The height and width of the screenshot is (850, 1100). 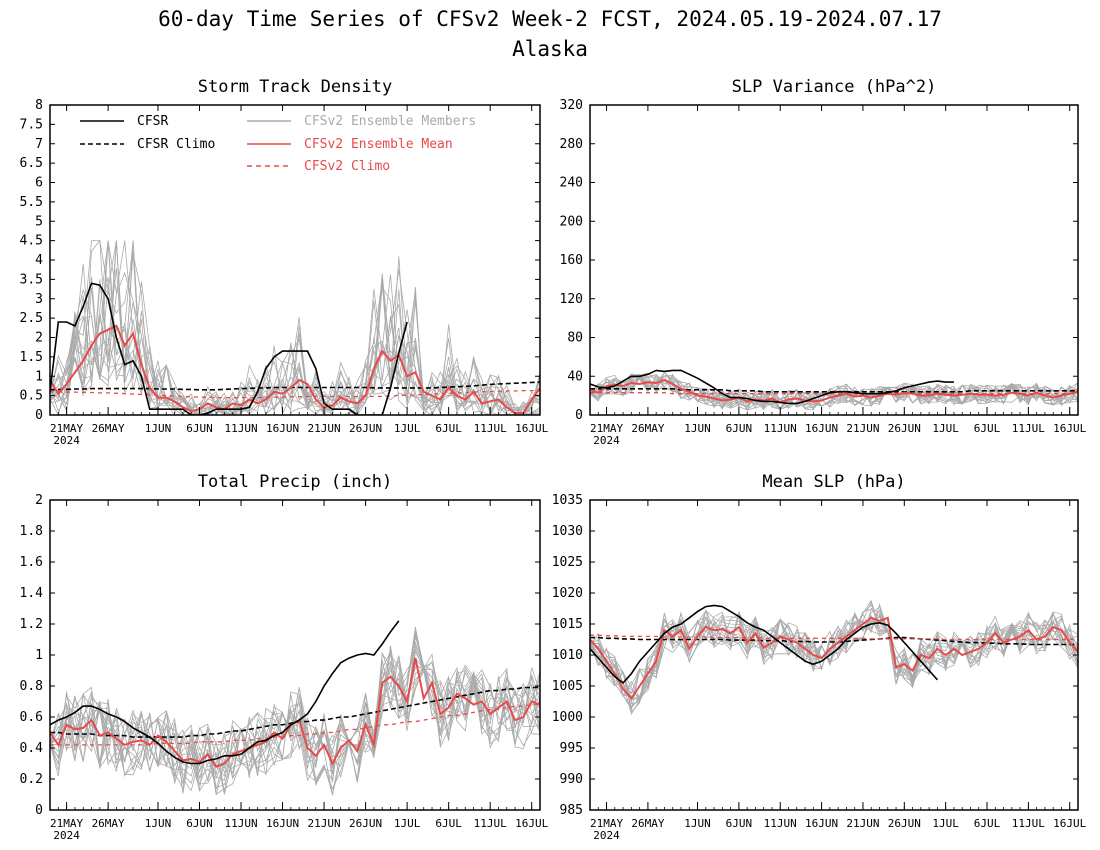 I want to click on y-tick-label: 8, so click(x=39, y=105).